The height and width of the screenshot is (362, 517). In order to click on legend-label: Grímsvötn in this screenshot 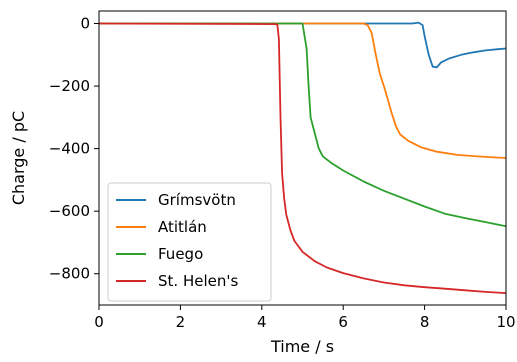, I will do `click(197, 200)`.